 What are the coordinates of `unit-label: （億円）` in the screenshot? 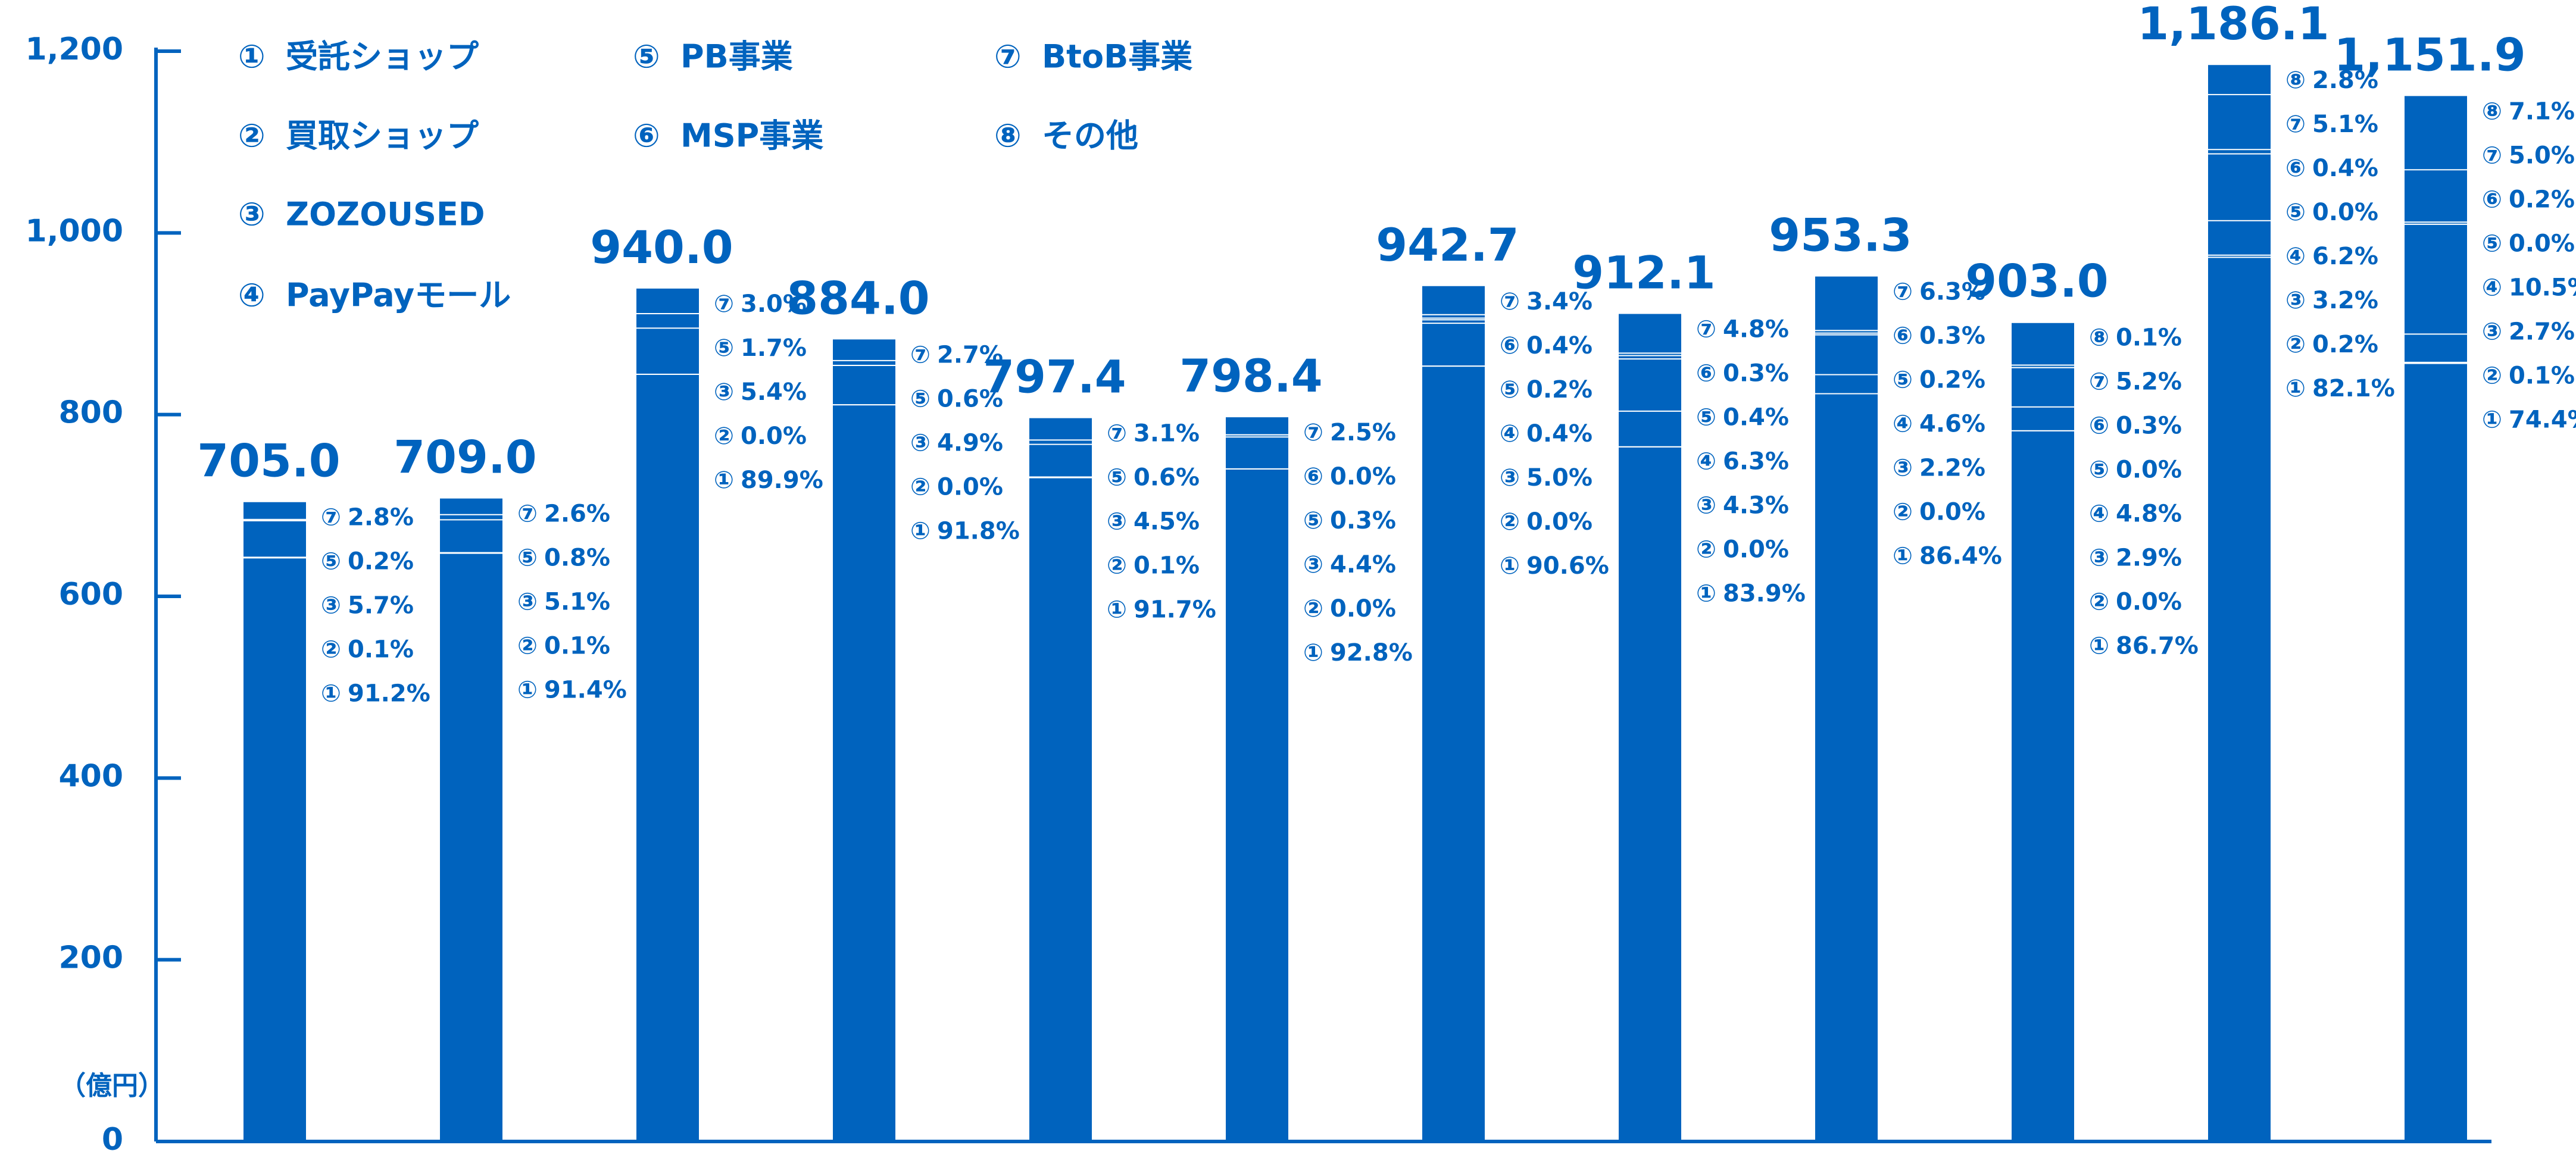 It's located at (112, 1086).